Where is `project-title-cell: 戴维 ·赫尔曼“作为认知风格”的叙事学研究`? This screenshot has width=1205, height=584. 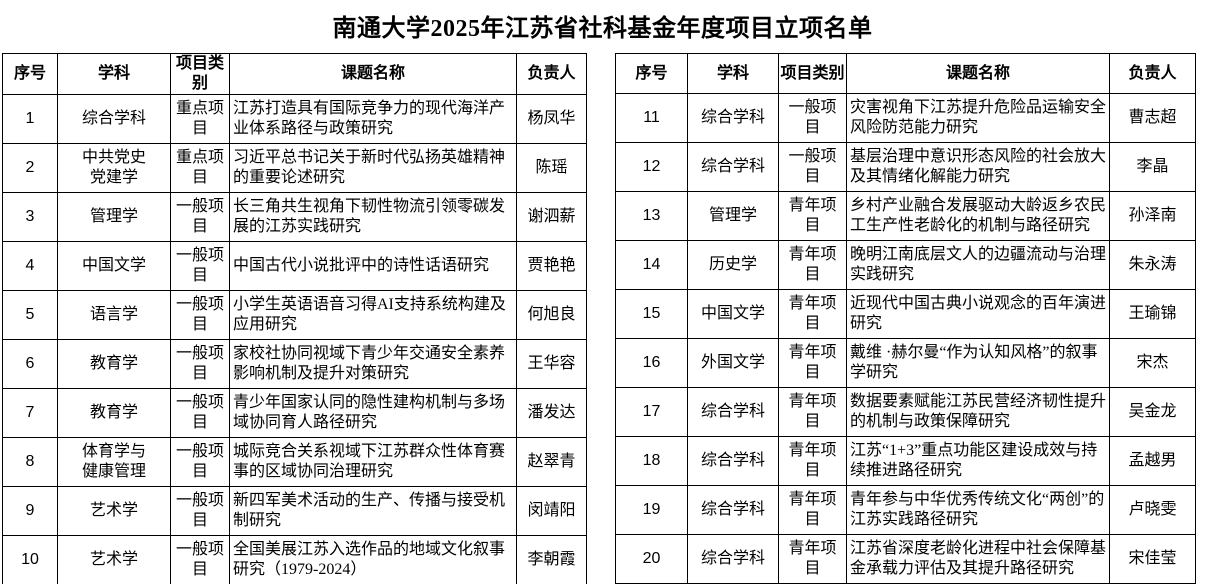 project-title-cell: 戴维 ·赫尔曼“作为认知风格”的叙事学研究 is located at coordinates (978, 363).